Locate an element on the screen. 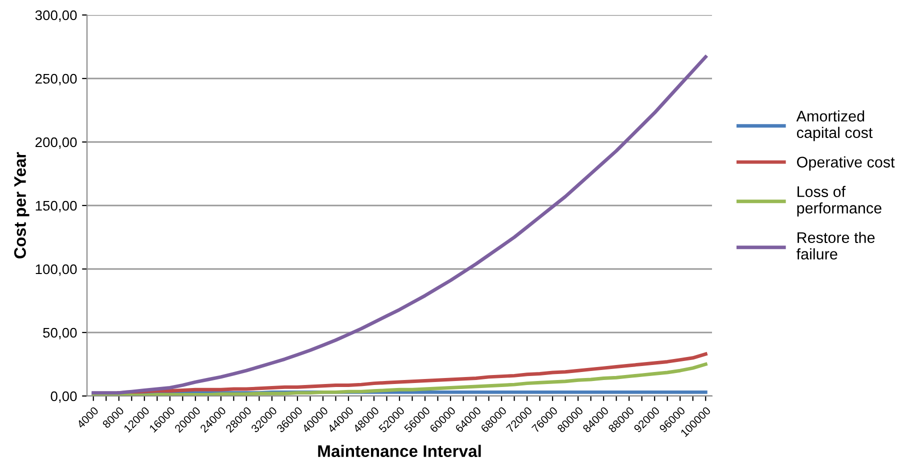 The height and width of the screenshot is (471, 897). legend-label: Restore the failure is located at coordinates (835, 246).